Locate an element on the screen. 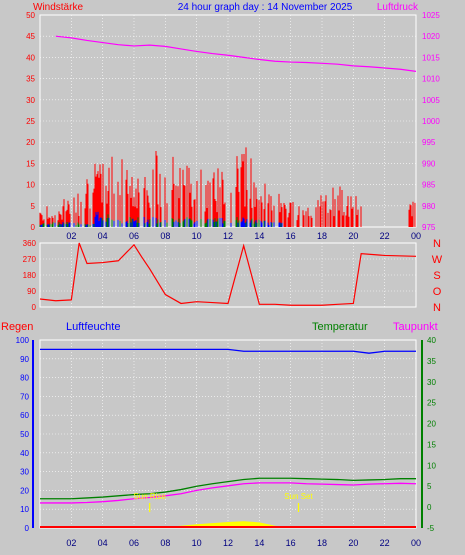  direction-y-ticks: 360 270 180 90 0 is located at coordinates (30, 275).